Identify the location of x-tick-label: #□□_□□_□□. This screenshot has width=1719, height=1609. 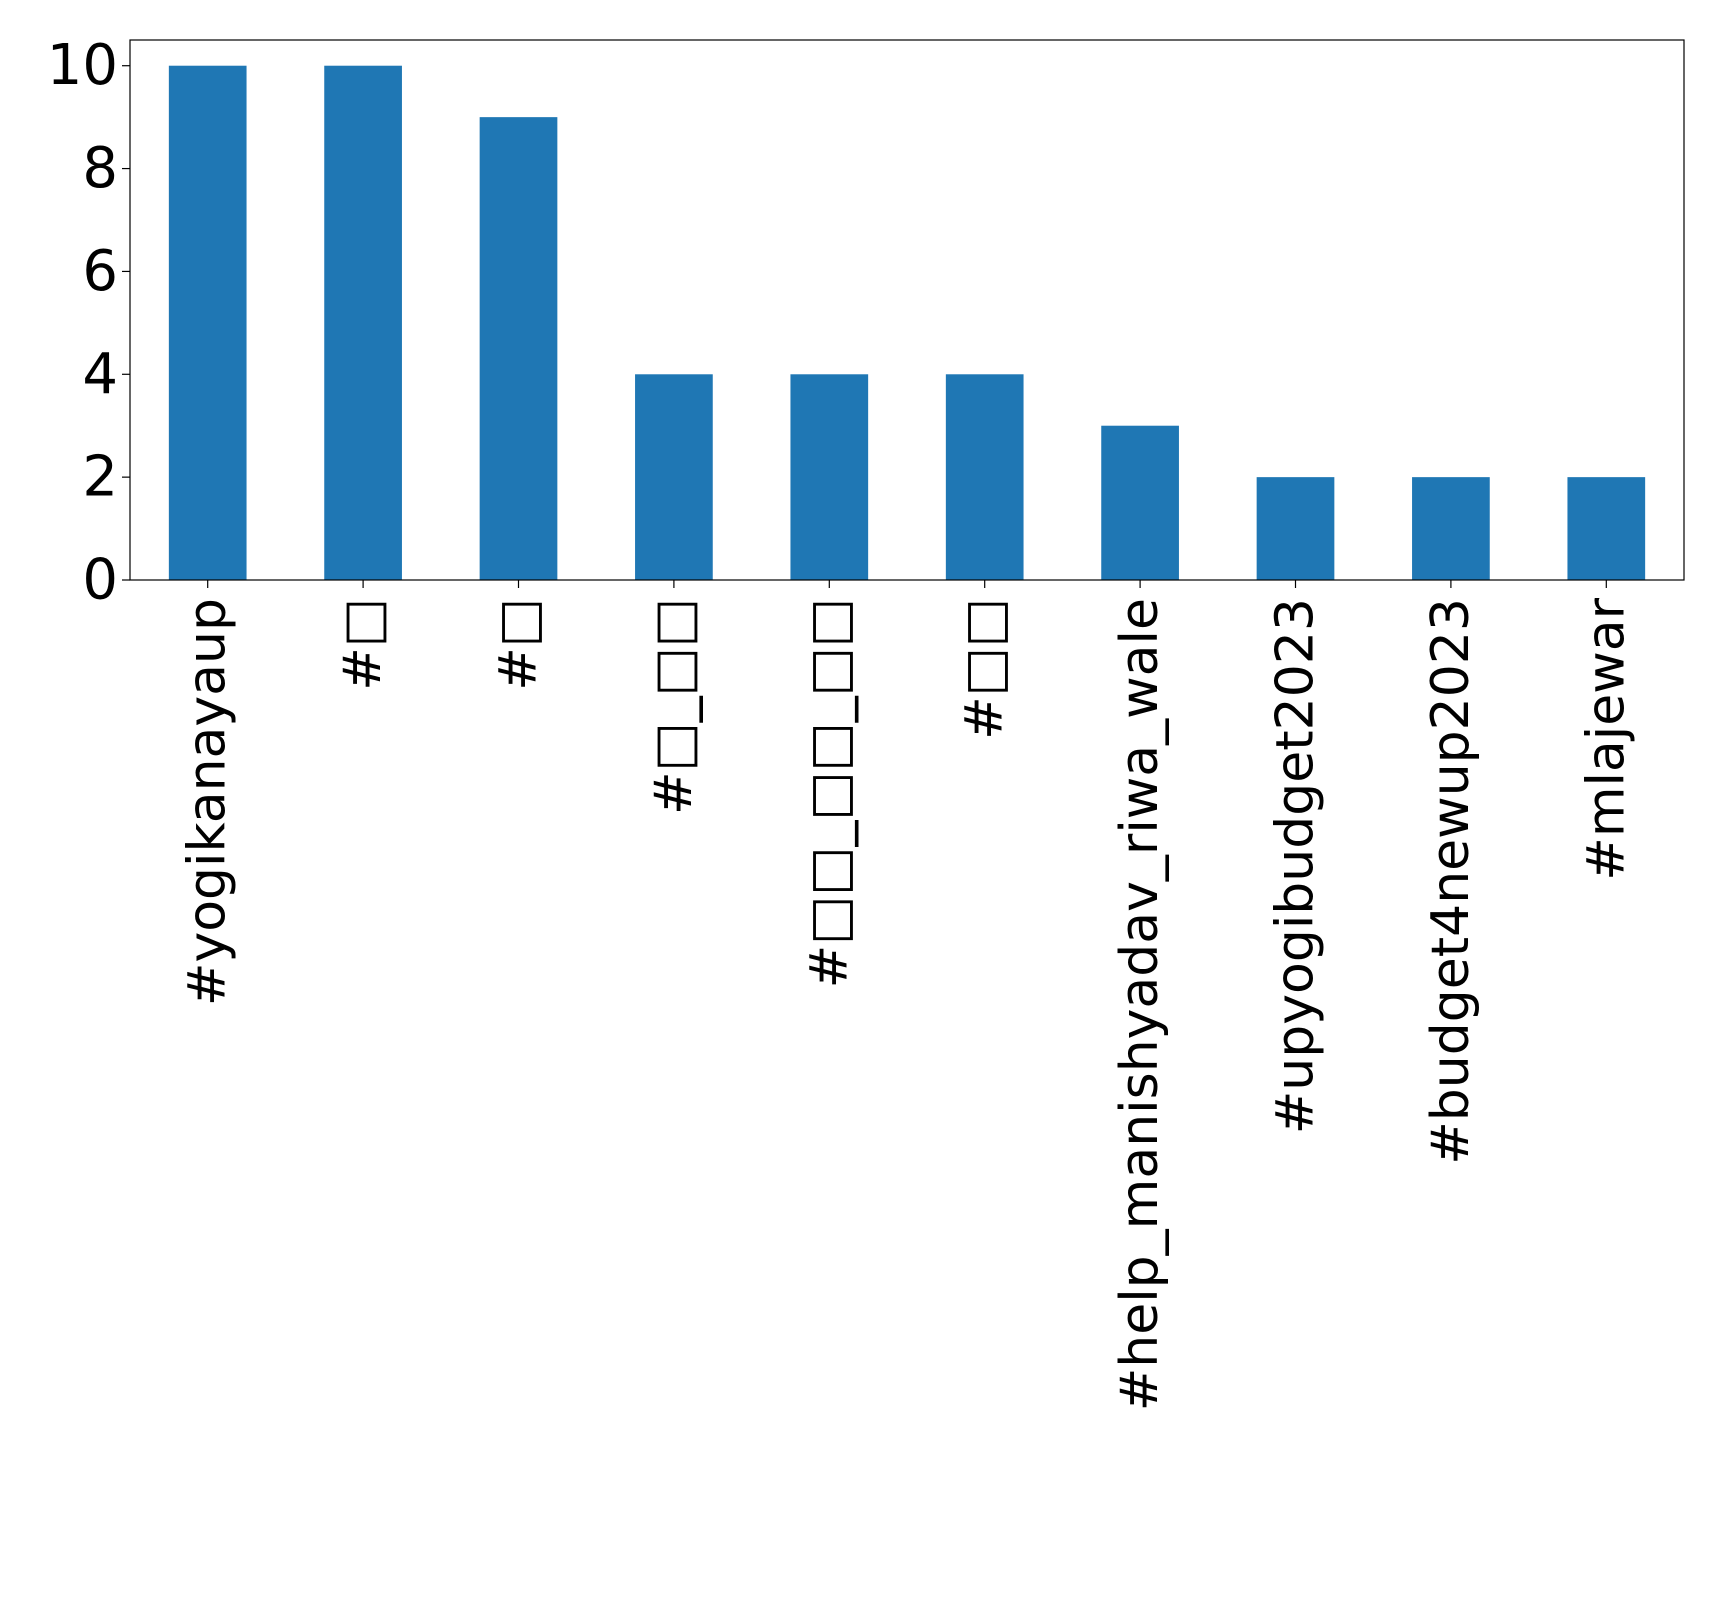
(829, 793).